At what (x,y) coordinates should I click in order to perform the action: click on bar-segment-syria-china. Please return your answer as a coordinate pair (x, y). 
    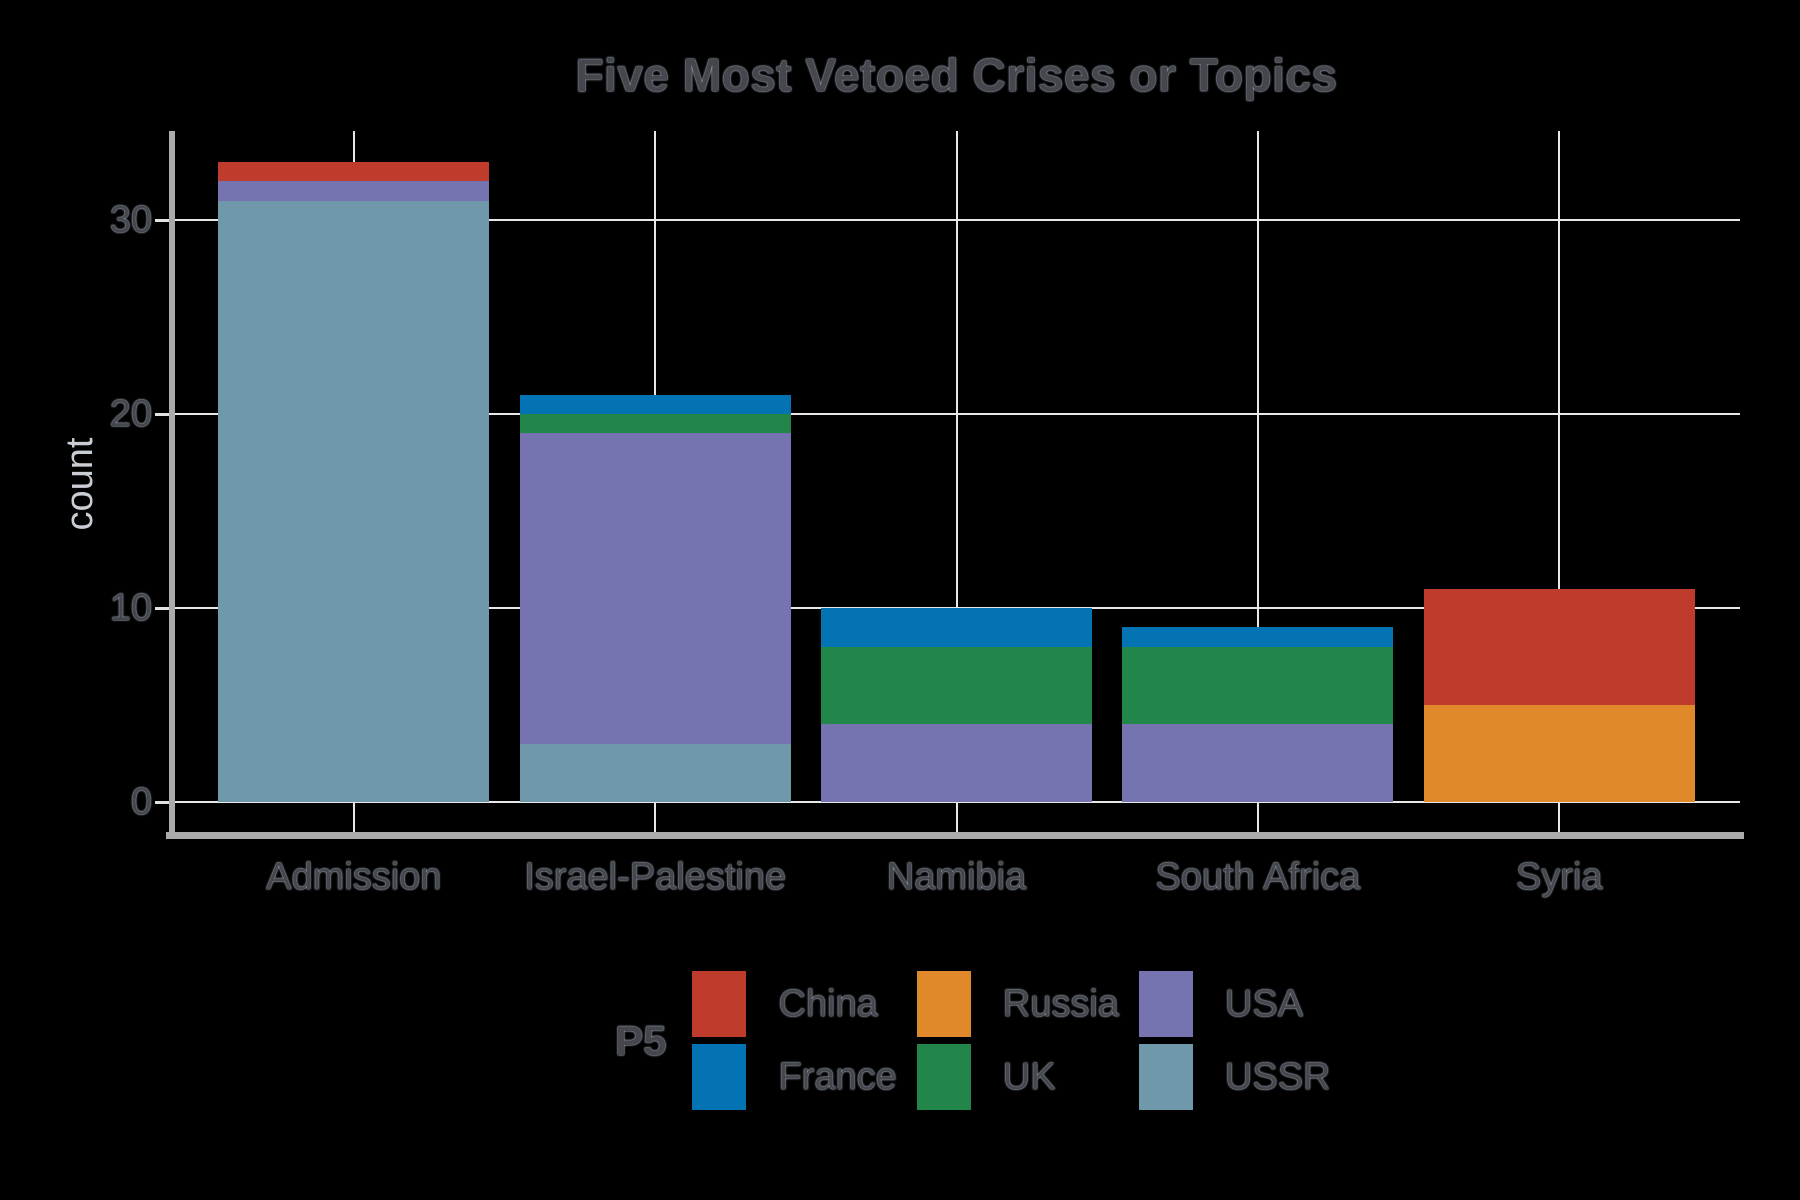
    Looking at the image, I should click on (1559, 646).